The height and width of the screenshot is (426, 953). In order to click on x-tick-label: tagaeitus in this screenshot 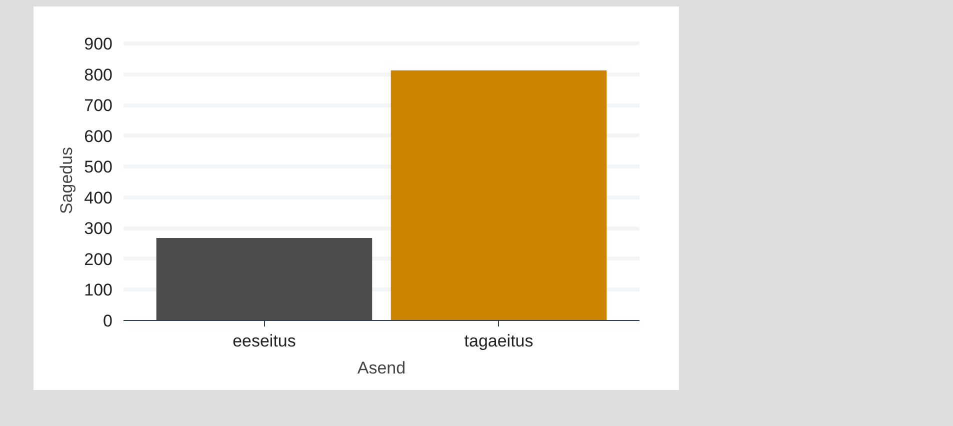, I will do `click(499, 341)`.